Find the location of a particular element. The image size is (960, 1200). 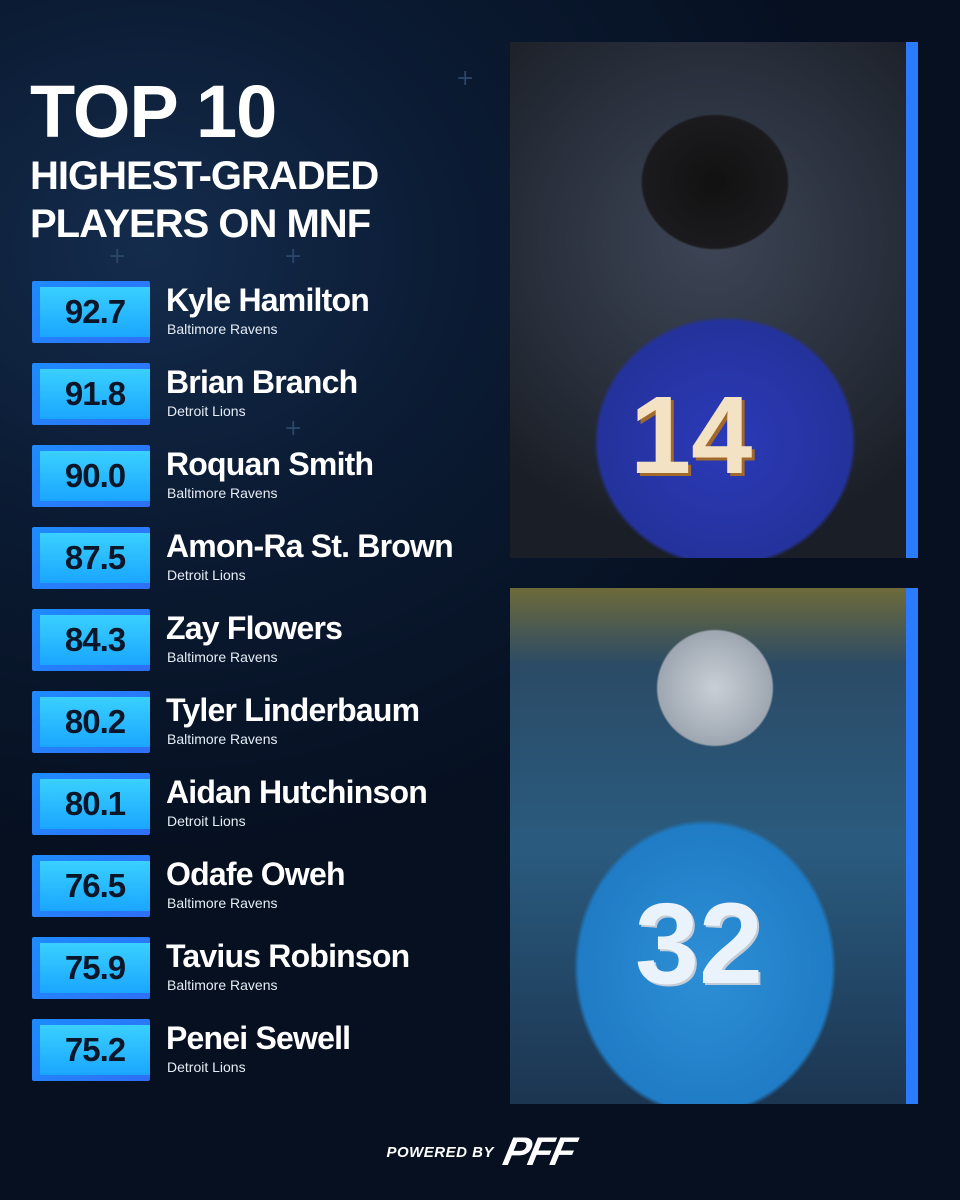

grade-value: 87.5 is located at coordinates (95, 558).